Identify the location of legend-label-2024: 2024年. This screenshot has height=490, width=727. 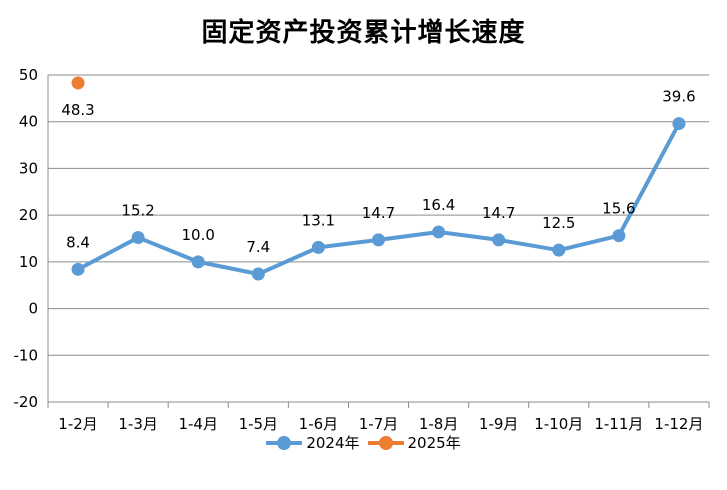
(333, 443).